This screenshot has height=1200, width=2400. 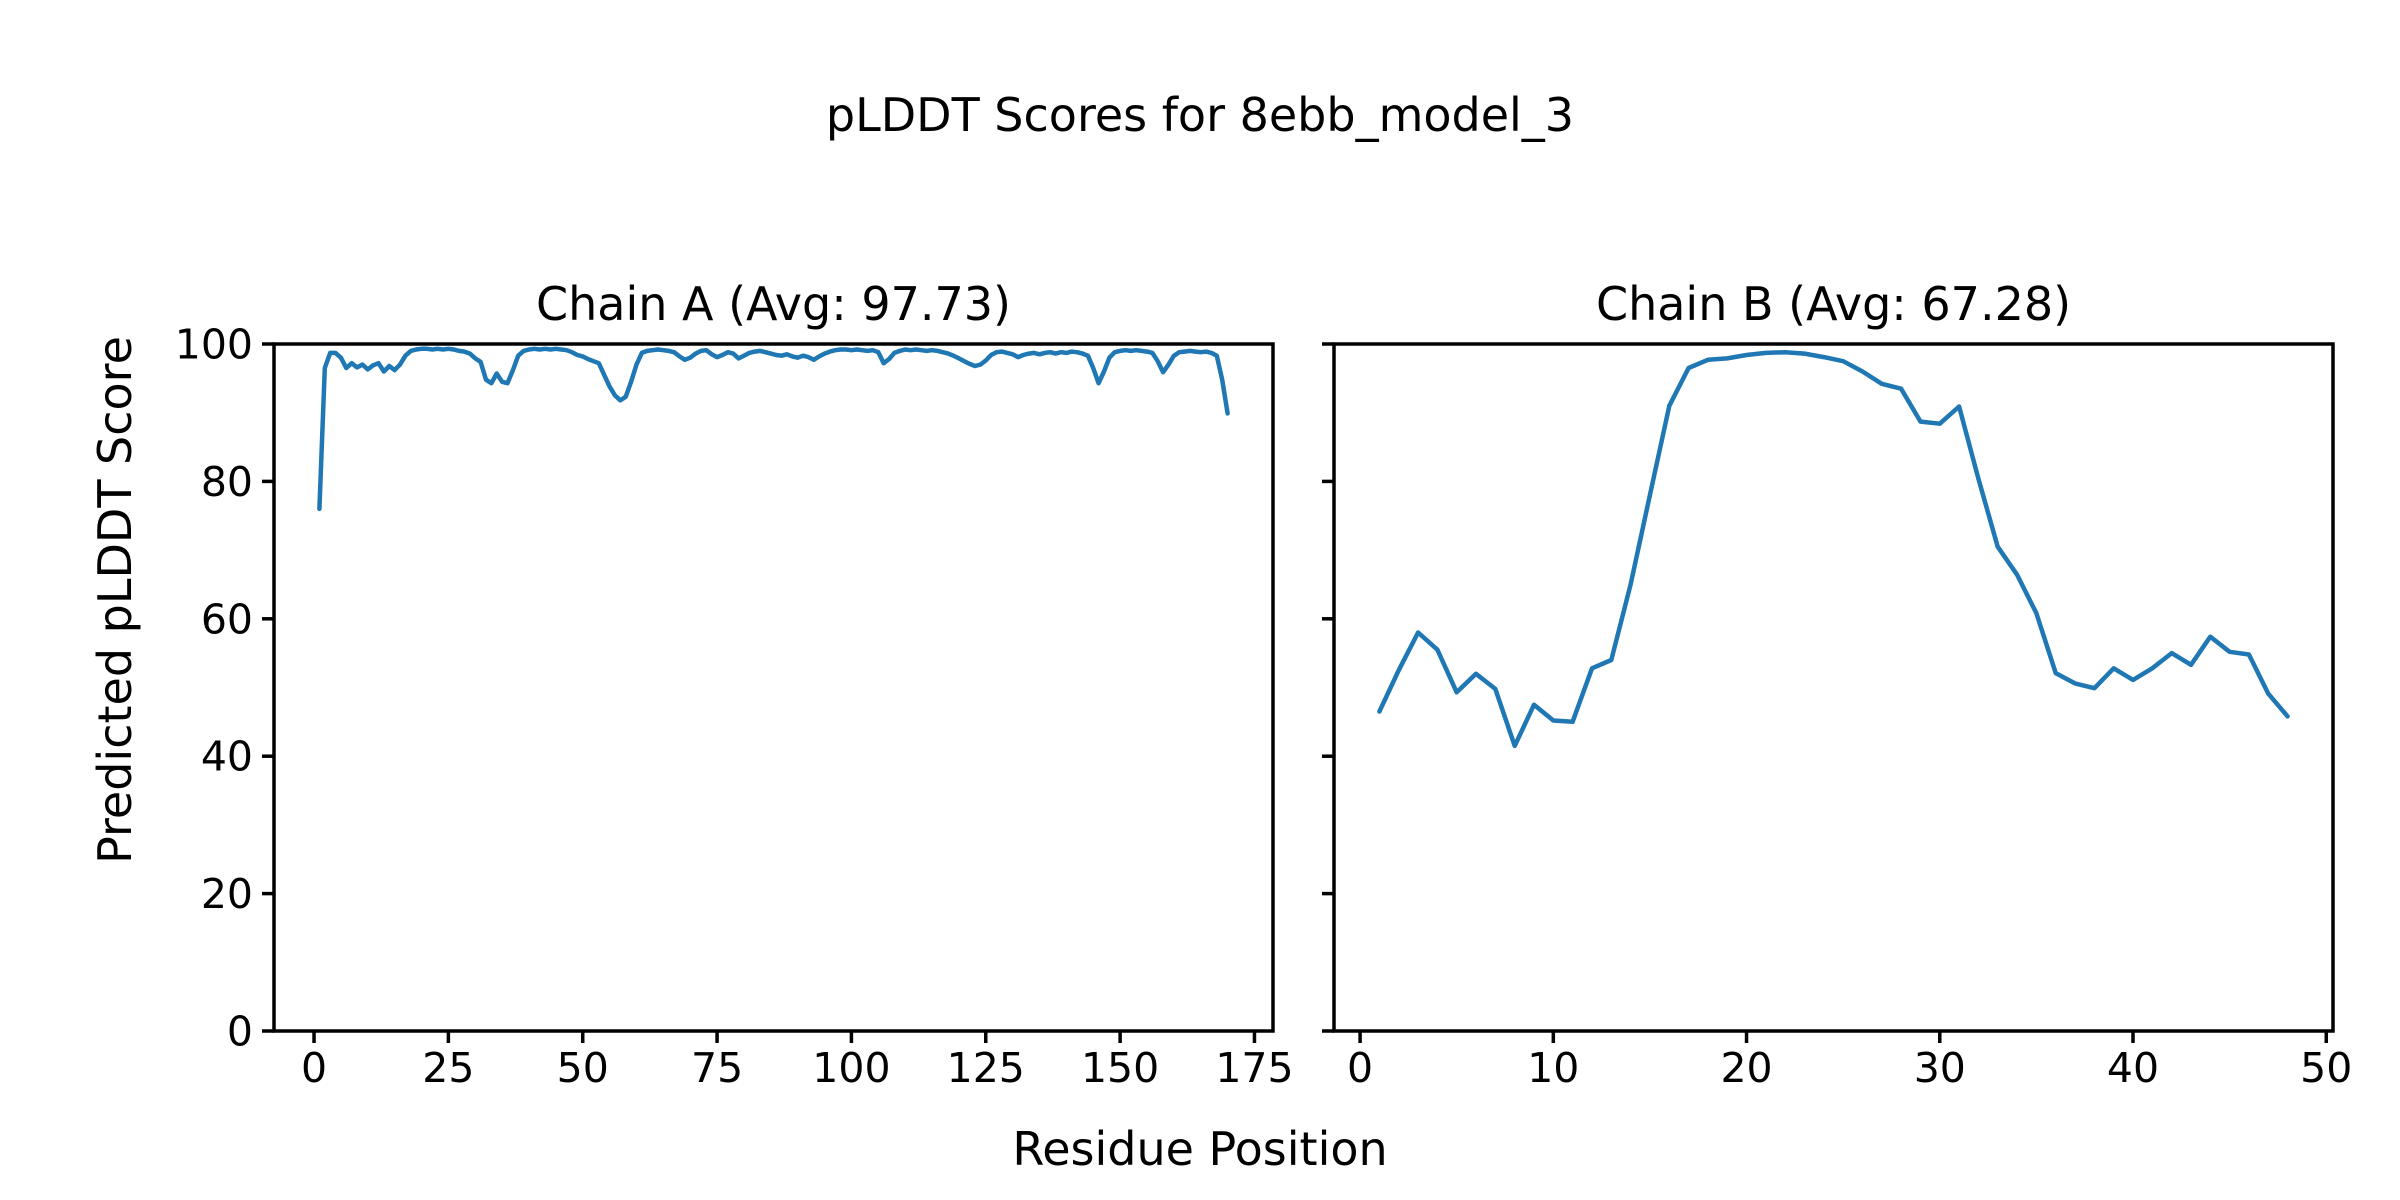 I want to click on x-axis-label: Residue Position, so click(x=1200, y=1149).